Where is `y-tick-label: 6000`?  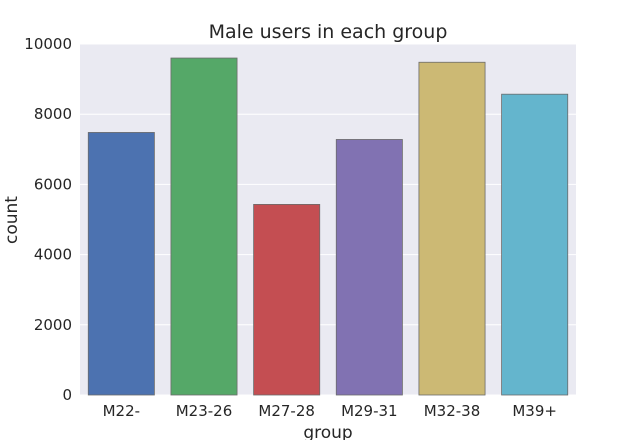
y-tick-label: 6000 is located at coordinates (53, 184).